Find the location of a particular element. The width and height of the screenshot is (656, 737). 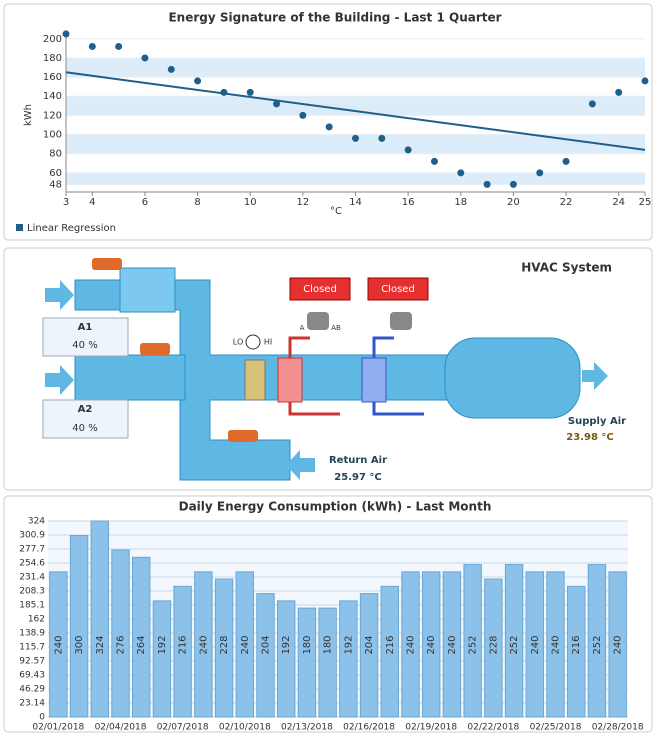

motor is located at coordinates (107, 264).